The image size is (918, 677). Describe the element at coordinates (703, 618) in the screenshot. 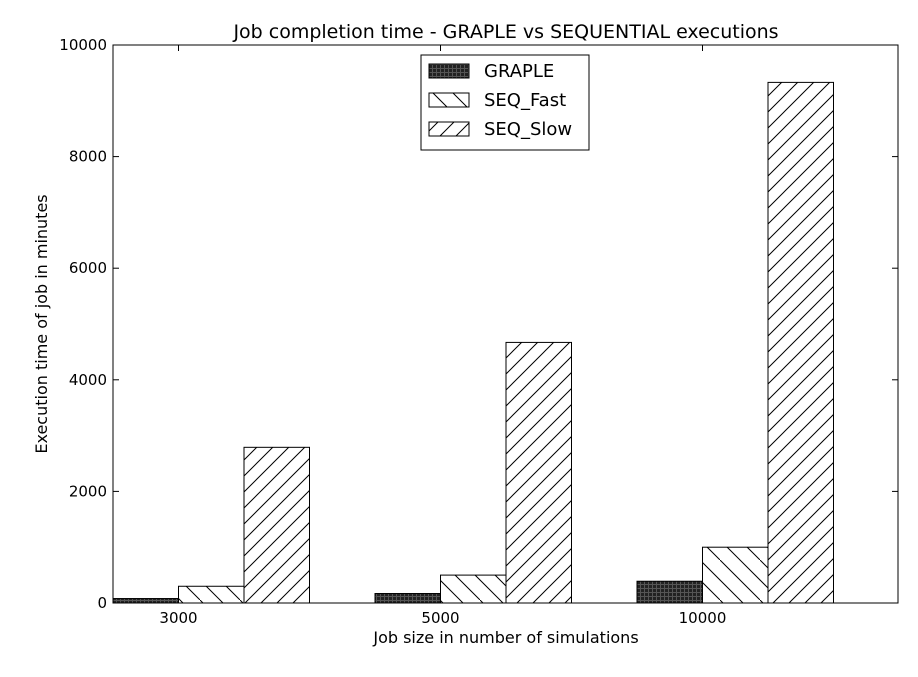

I see `x-tick-label: 10000` at that location.